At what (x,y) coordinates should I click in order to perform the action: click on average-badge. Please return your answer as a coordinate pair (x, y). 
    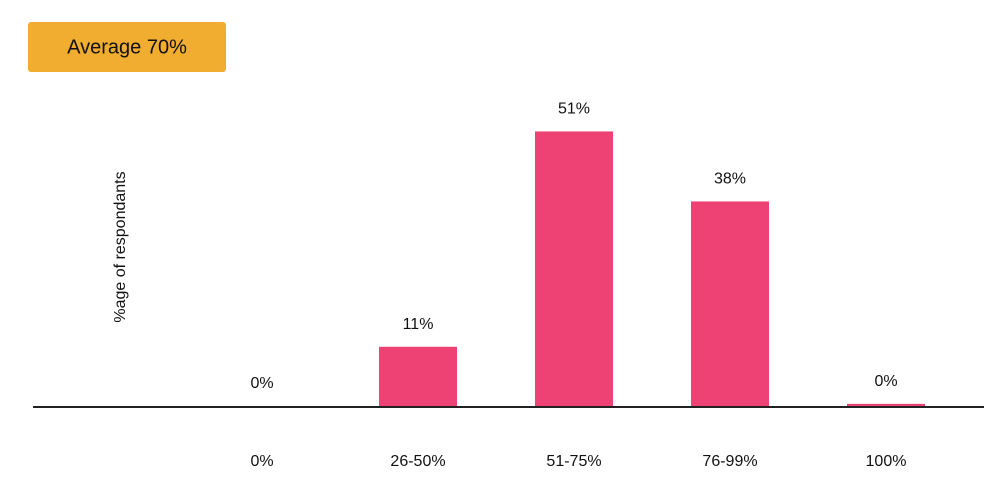
    Looking at the image, I should click on (127, 47).